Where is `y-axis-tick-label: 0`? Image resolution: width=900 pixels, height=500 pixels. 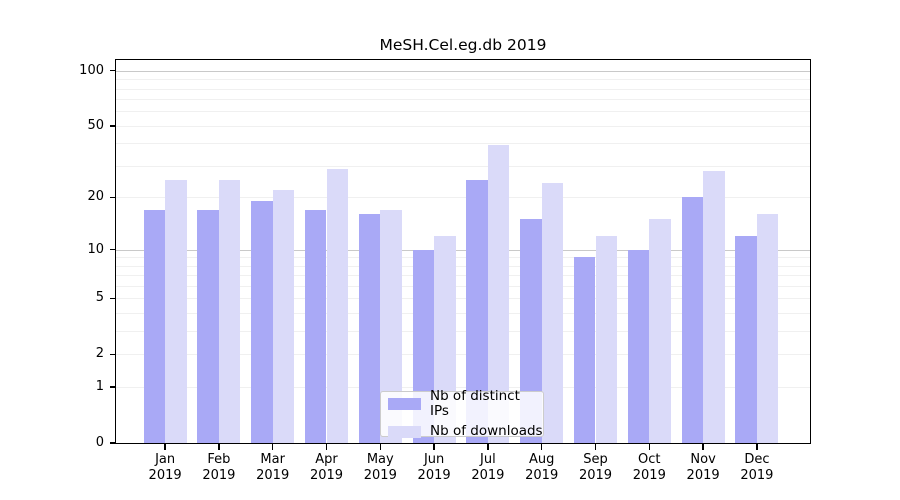 y-axis-tick-label: 0 is located at coordinates (99, 442).